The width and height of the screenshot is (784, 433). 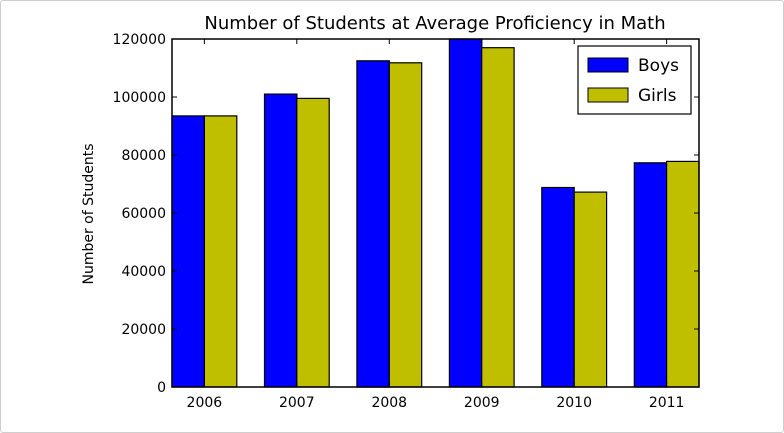 I want to click on x-tick-label: 2010, so click(x=574, y=403).